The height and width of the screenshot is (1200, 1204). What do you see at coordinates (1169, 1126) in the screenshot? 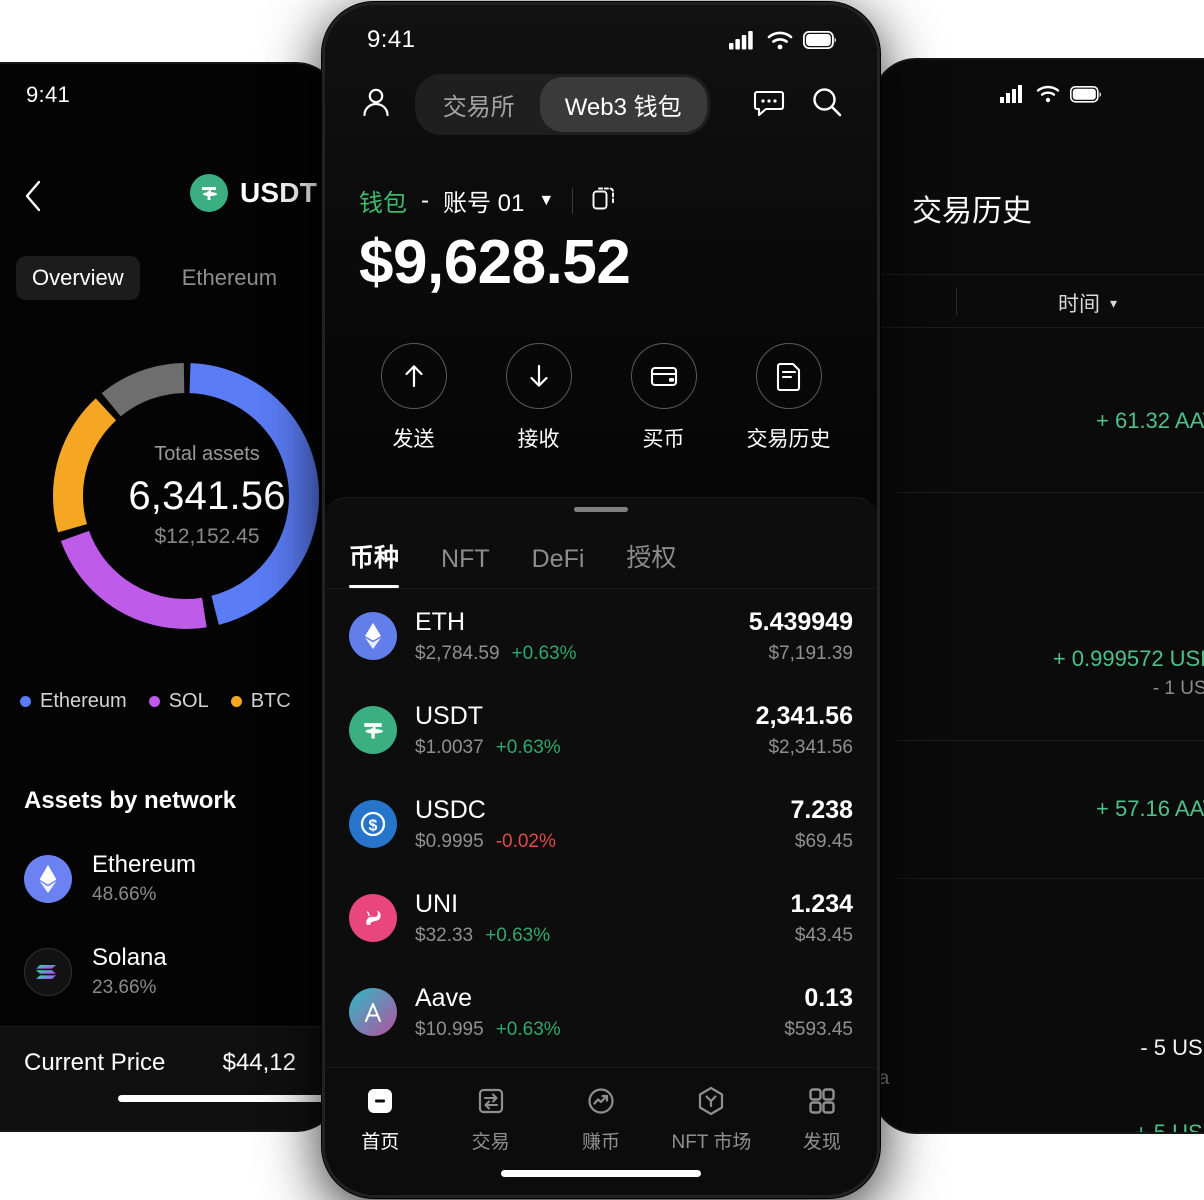
I see `transaction-amount: + 5 USDT` at bounding box center [1169, 1126].